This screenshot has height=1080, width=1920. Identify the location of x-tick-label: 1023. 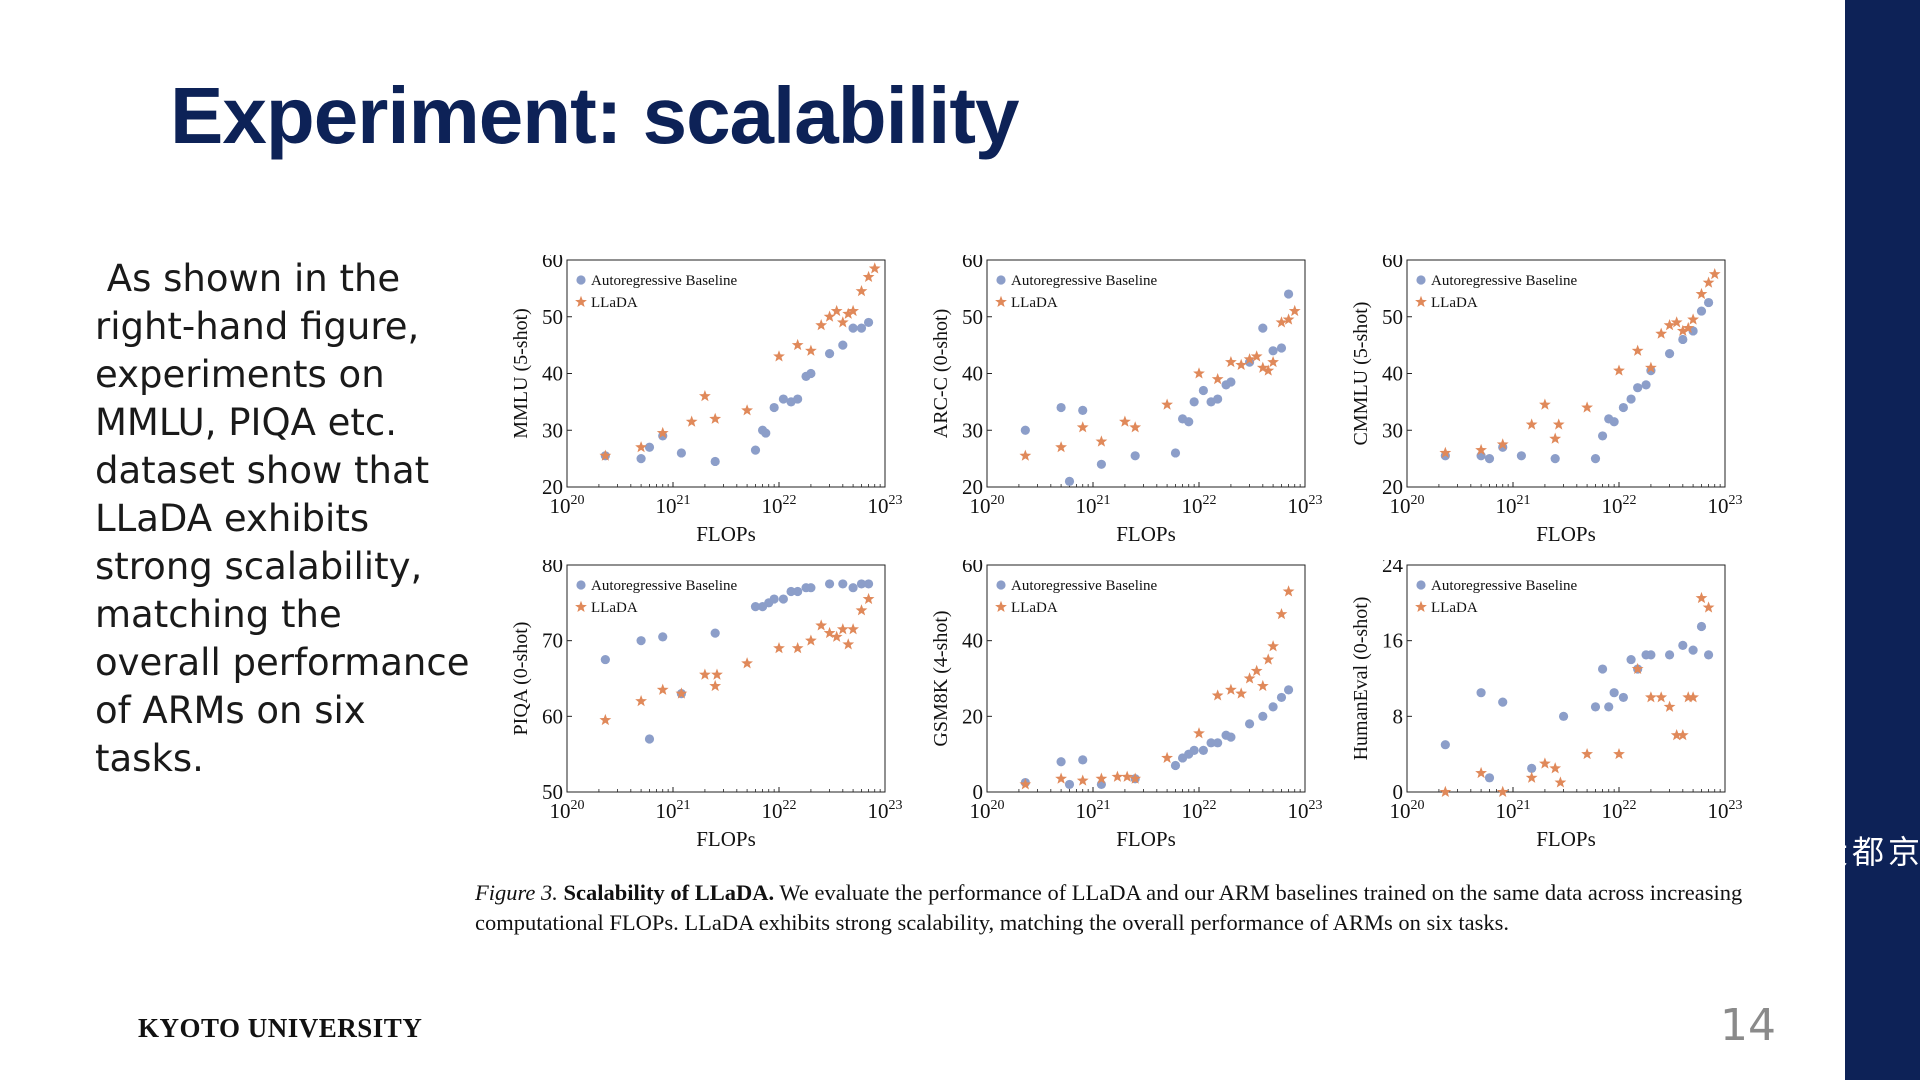
(885, 505).